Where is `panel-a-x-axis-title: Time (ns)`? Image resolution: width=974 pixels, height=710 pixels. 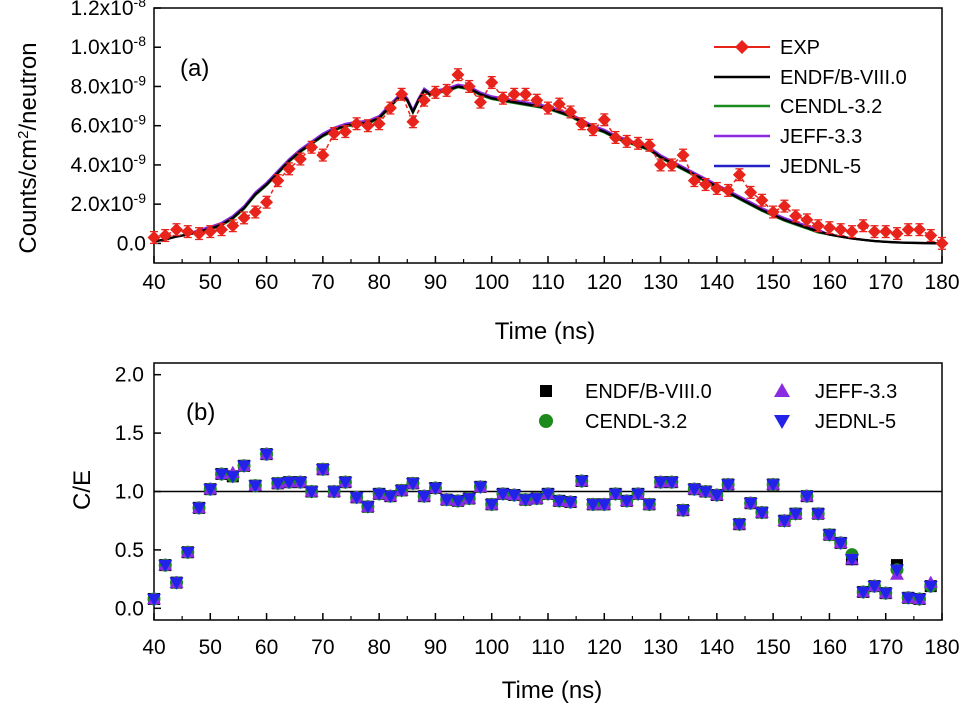
panel-a-x-axis-title: Time (ns) is located at coordinates (545, 331).